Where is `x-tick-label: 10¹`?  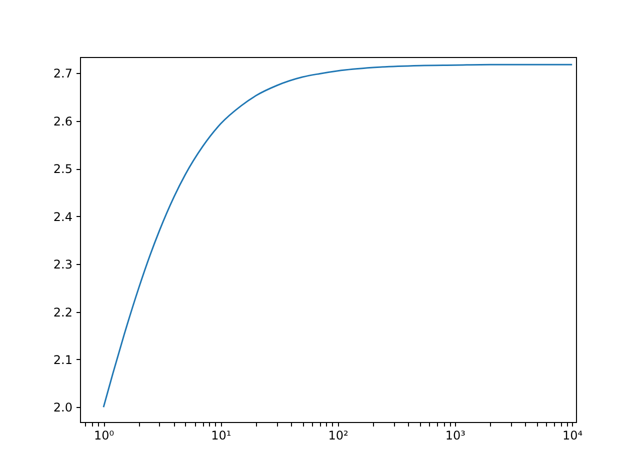 x-tick-label: 10¹ is located at coordinates (221, 435).